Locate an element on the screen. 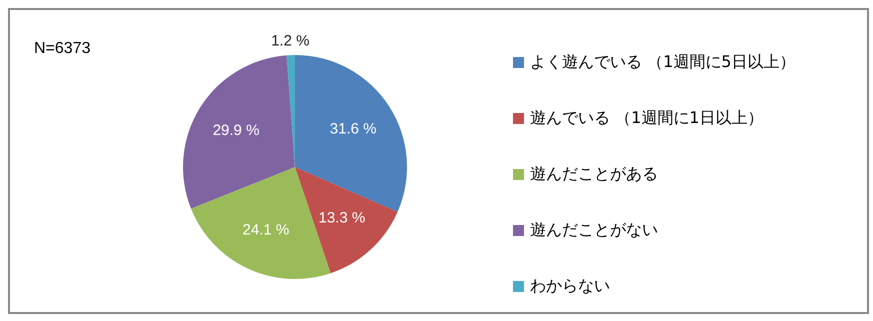 This screenshot has height=321, width=873. legend-label: 遊んだことがある is located at coordinates (594, 174).